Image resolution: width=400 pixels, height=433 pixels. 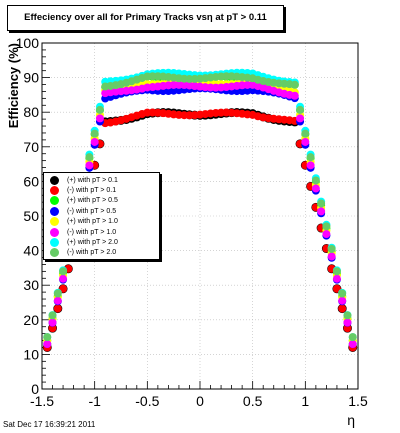 I want to click on x-tick-label: 1.5, so click(x=358, y=401).